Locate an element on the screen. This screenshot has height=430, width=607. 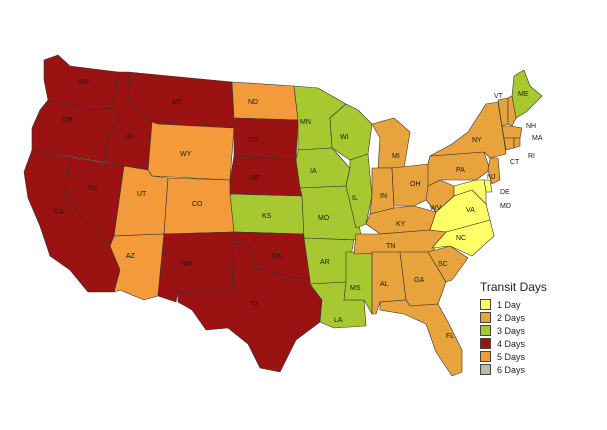
state-label-MD: MD is located at coordinates (505, 206).